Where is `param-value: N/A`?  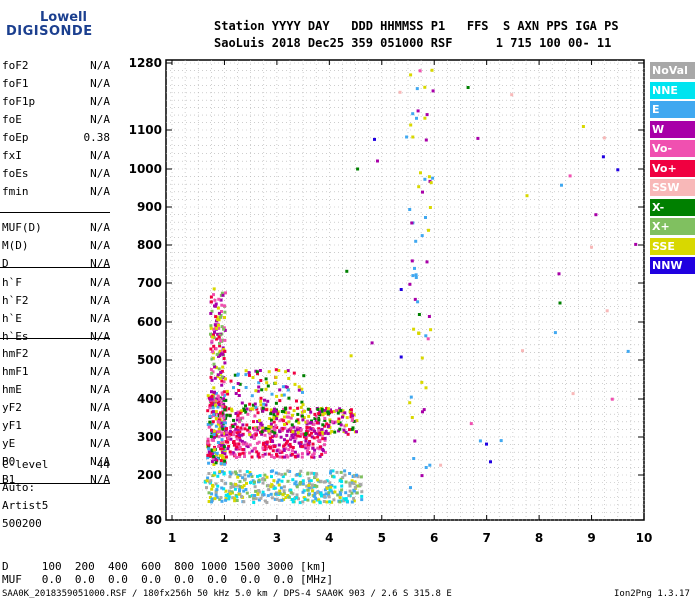 param-value: N/A is located at coordinates (100, 191).